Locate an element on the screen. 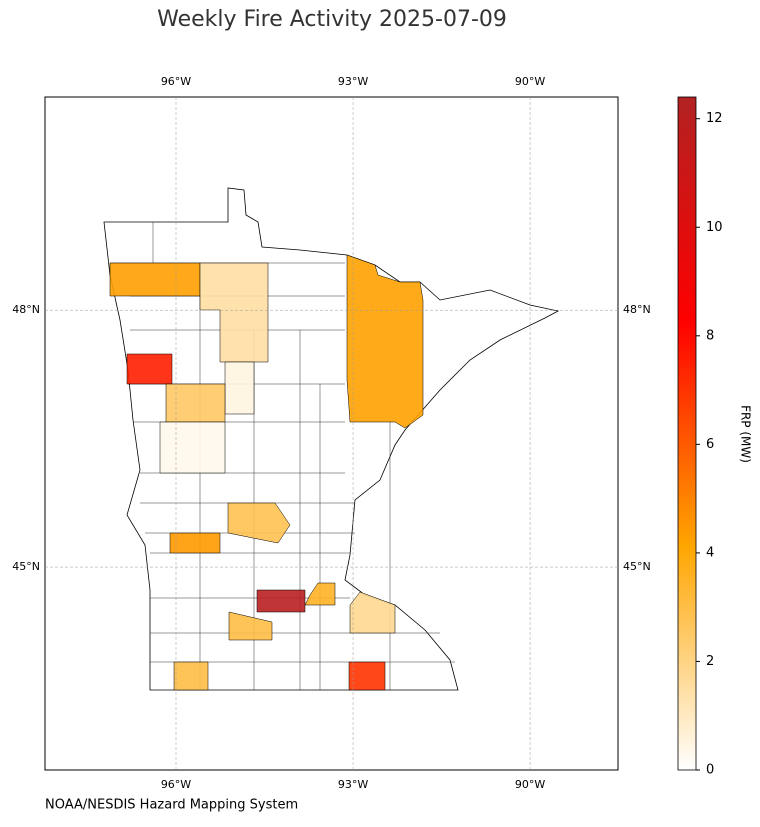 The width and height of the screenshot is (760, 827). colorbar-tick-label: 10 is located at coordinates (714, 227).